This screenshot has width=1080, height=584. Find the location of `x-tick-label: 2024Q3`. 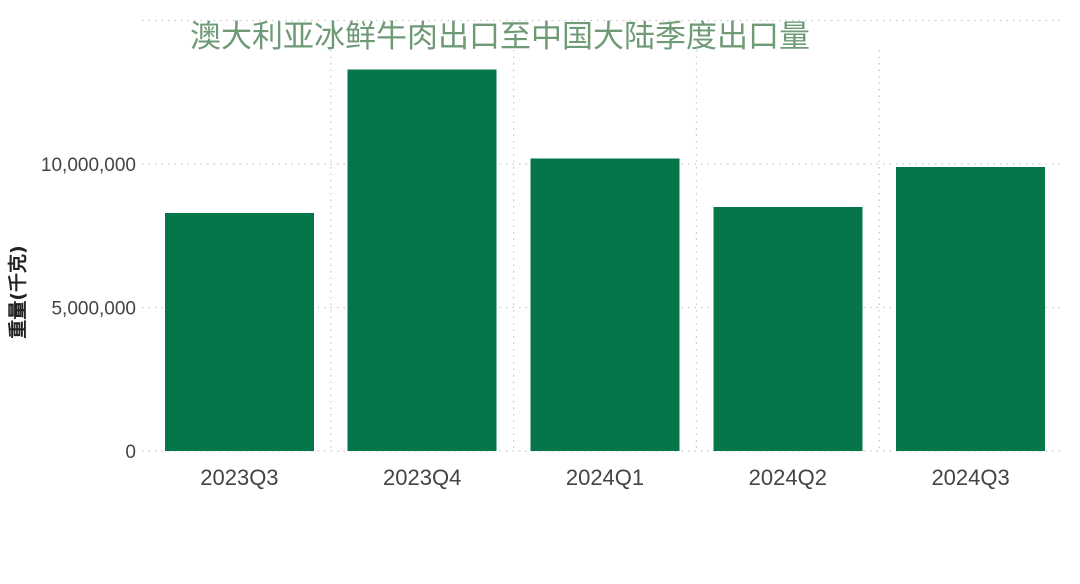

x-tick-label: 2024Q3 is located at coordinates (970, 477).